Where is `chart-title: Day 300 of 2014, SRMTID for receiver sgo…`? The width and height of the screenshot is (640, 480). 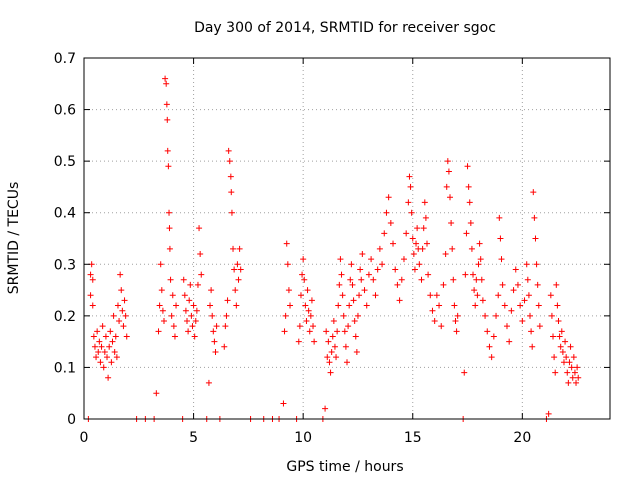 chart-title: Day 300 of 2014, SRMTID for receiver sgo… is located at coordinates (345, 28).